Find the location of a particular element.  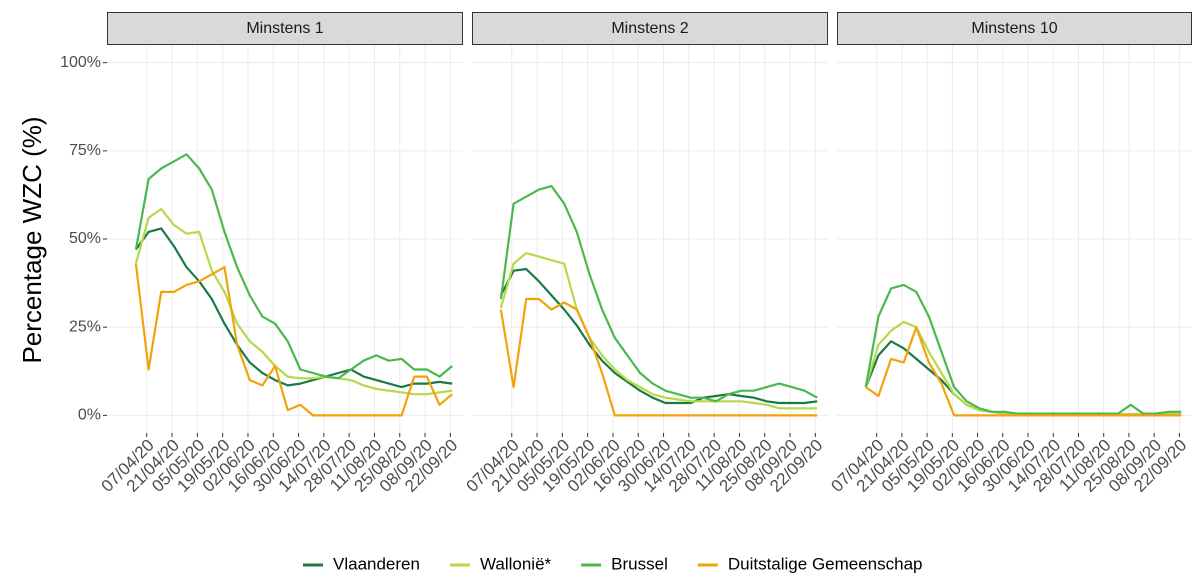

legend-label: Duitstalige Gemeenschap is located at coordinates (825, 563).